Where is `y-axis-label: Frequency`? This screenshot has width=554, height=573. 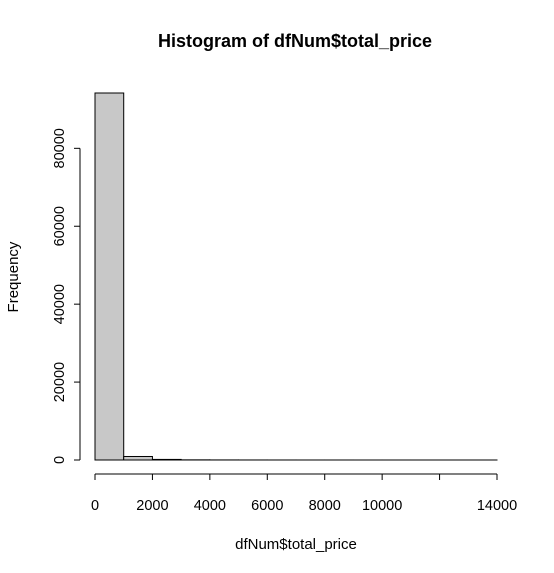
y-axis-label: Frequency is located at coordinates (13, 276).